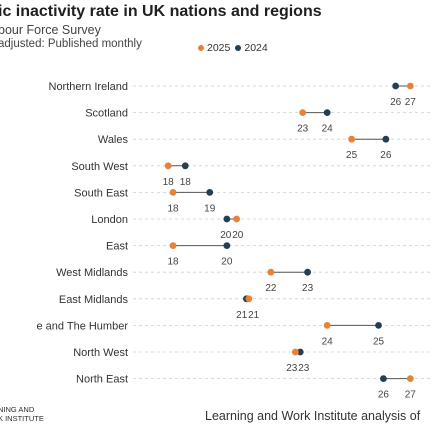 The width and height of the screenshot is (432, 432). What do you see at coordinates (379, 341) in the screenshot?
I see `data-label-2024-e-and-the-humber: 25` at bounding box center [379, 341].